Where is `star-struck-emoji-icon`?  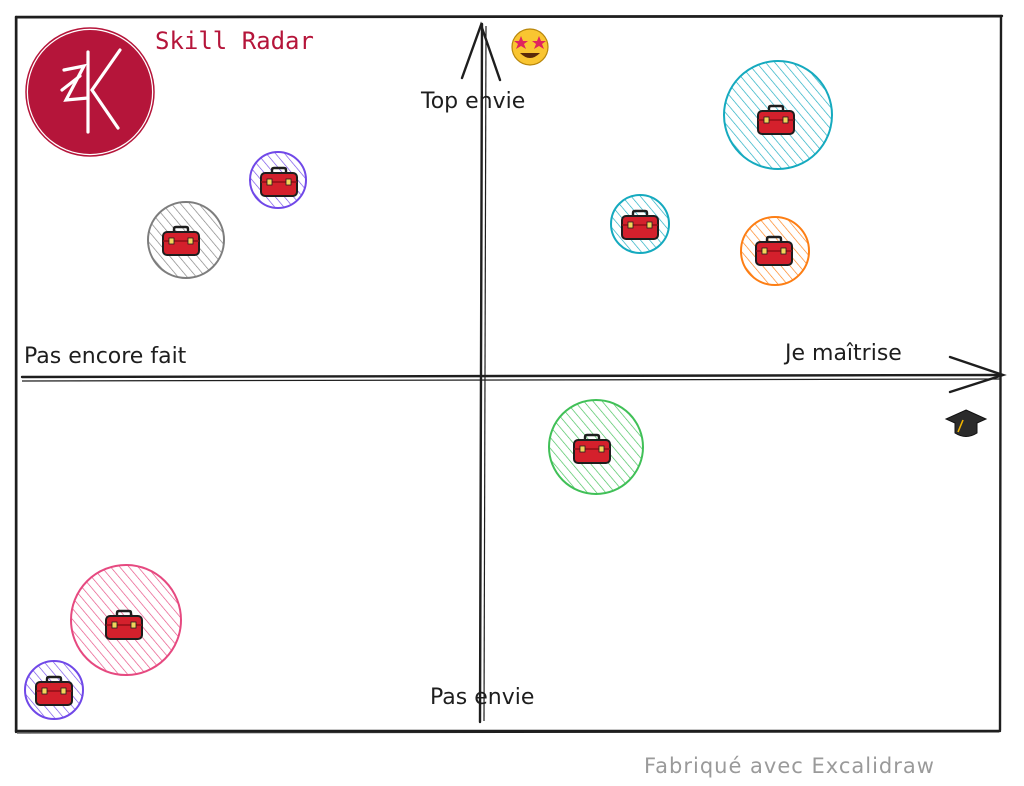 star-struck-emoji-icon is located at coordinates (530, 47).